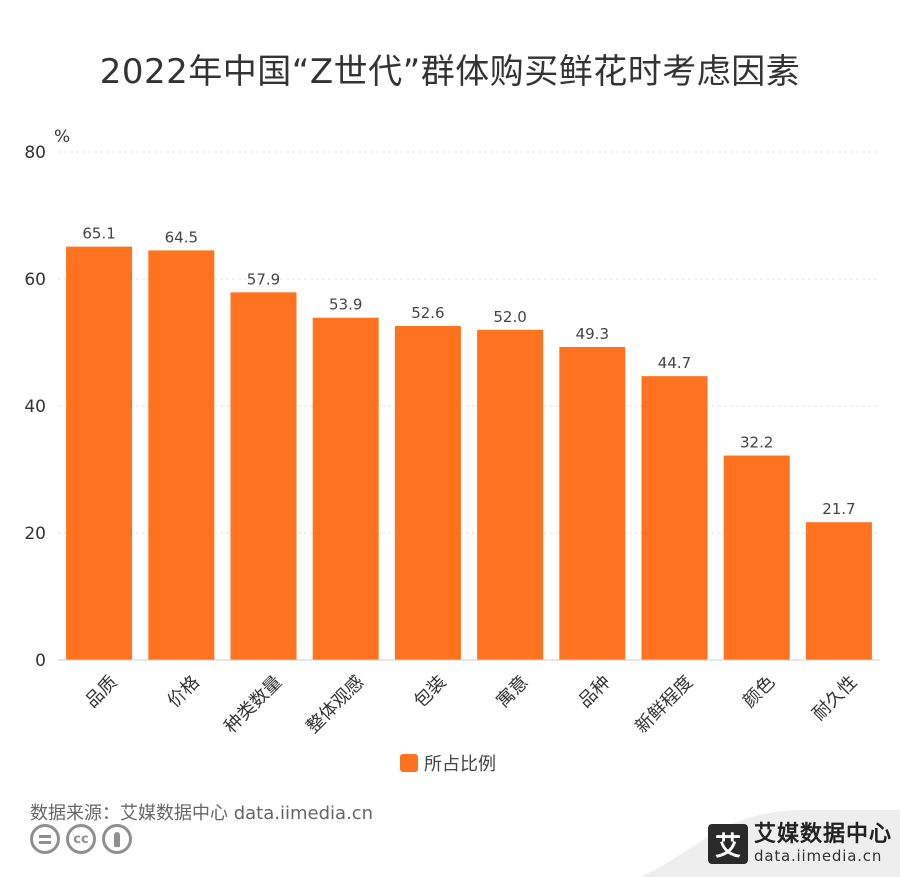  I want to click on license-icons: cc, so click(81, 839).